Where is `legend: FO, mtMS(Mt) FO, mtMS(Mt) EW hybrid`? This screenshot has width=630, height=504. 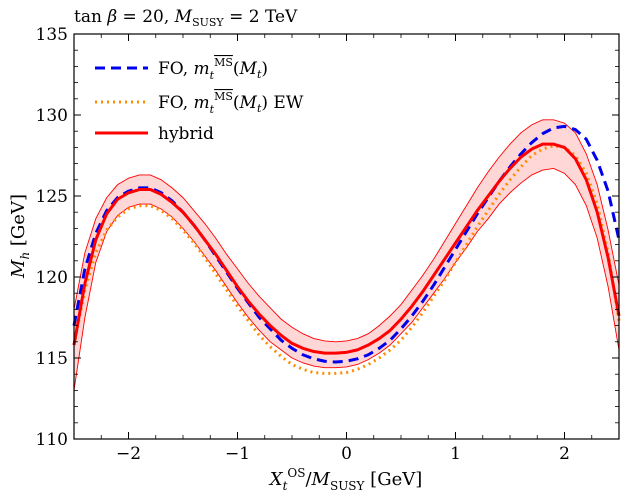
legend: FO, mtMS(Mt) FO, mtMS(Mt) EW hybrid is located at coordinates (199, 100).